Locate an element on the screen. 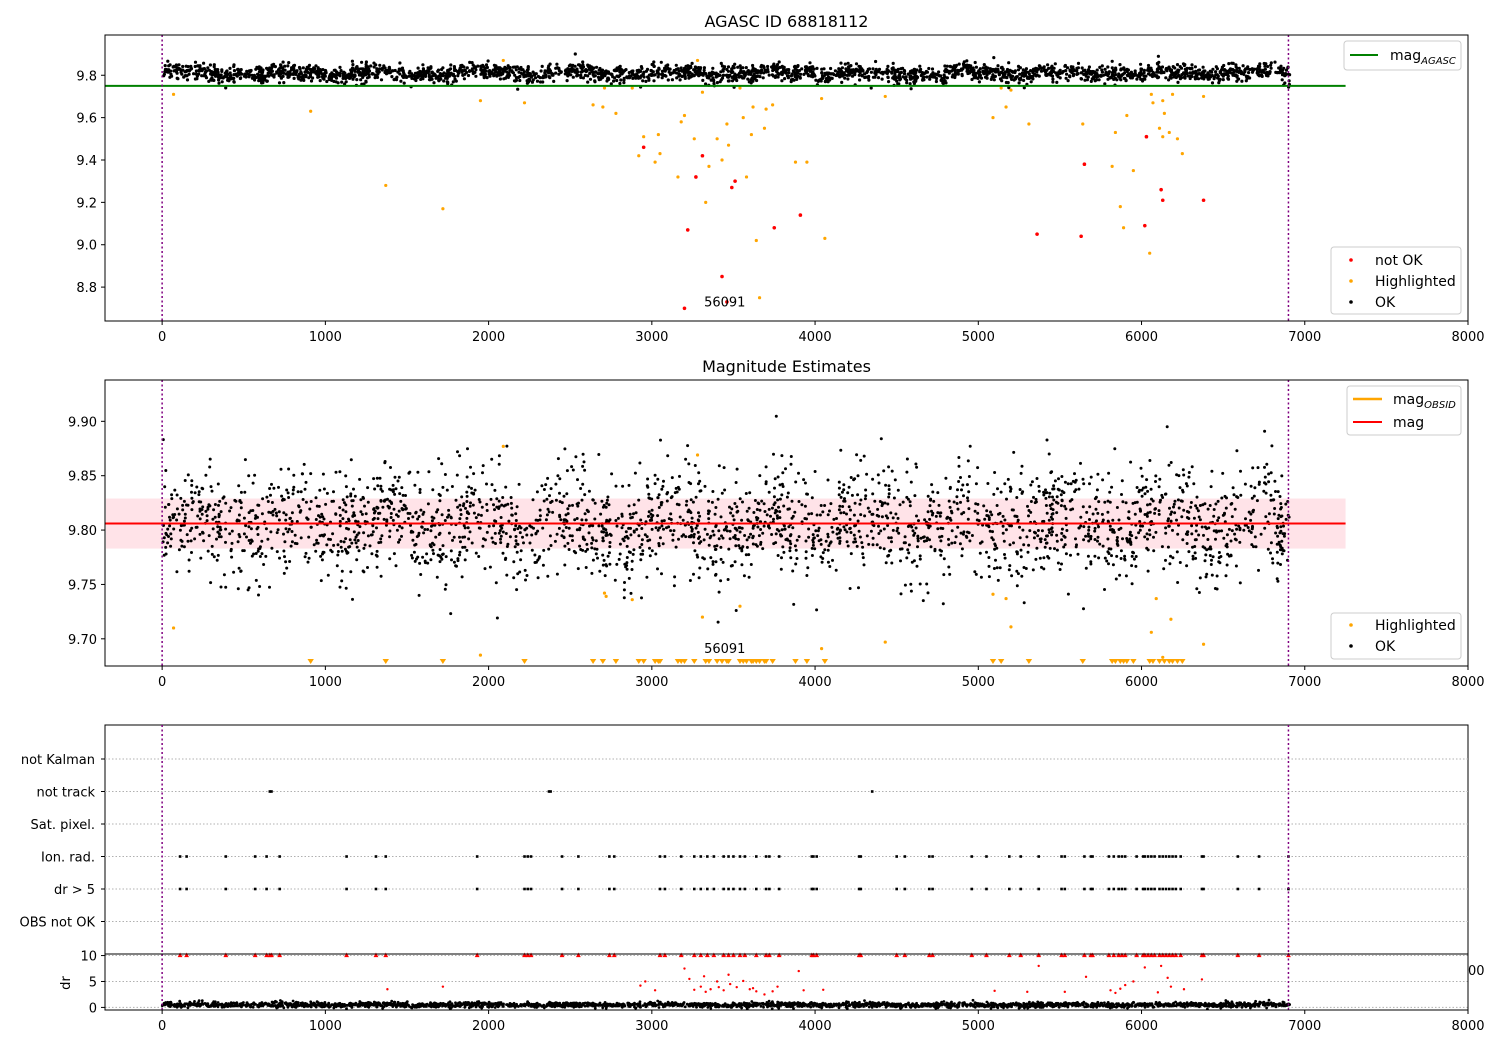 This screenshot has height=1050, width=1500. not-ok-point is located at coordinates (687, 230).